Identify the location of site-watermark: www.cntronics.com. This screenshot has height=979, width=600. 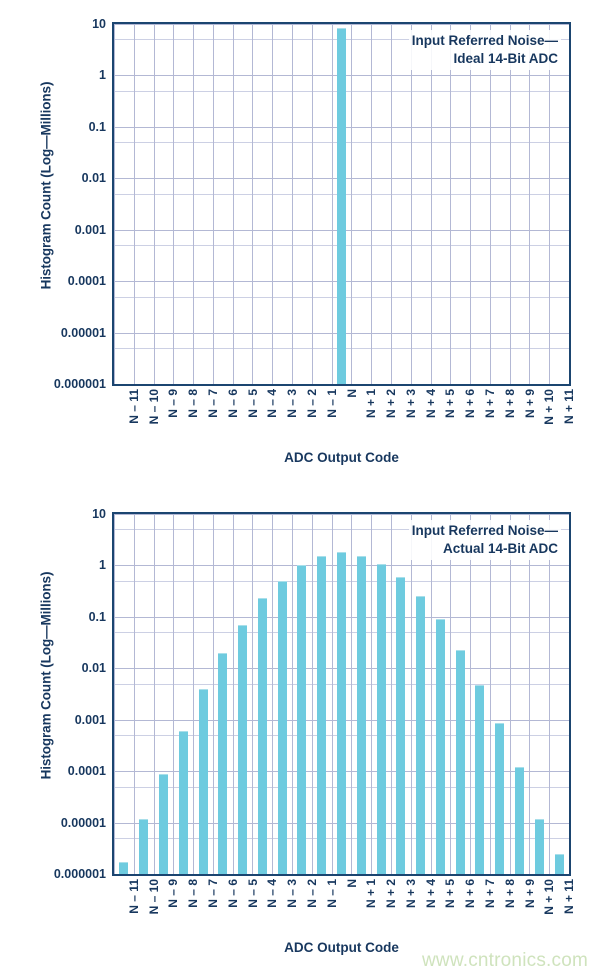
(505, 960).